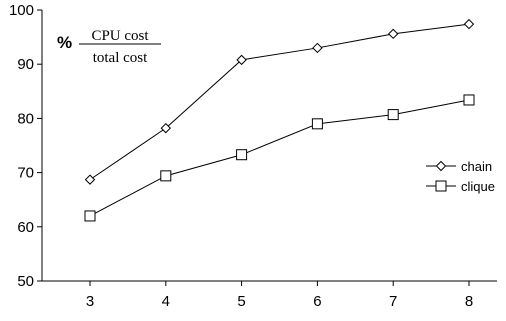  I want to click on x-ticks: 3 4 5 6 7 8, so click(279, 295).